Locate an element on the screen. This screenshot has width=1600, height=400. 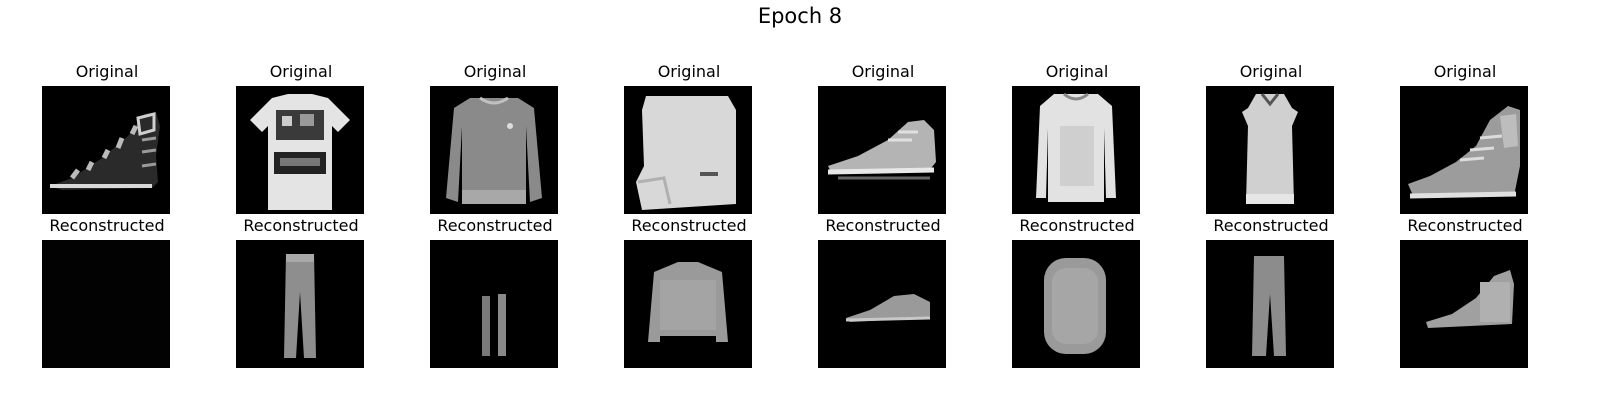
reconstructed-blank-image is located at coordinates (106, 304).